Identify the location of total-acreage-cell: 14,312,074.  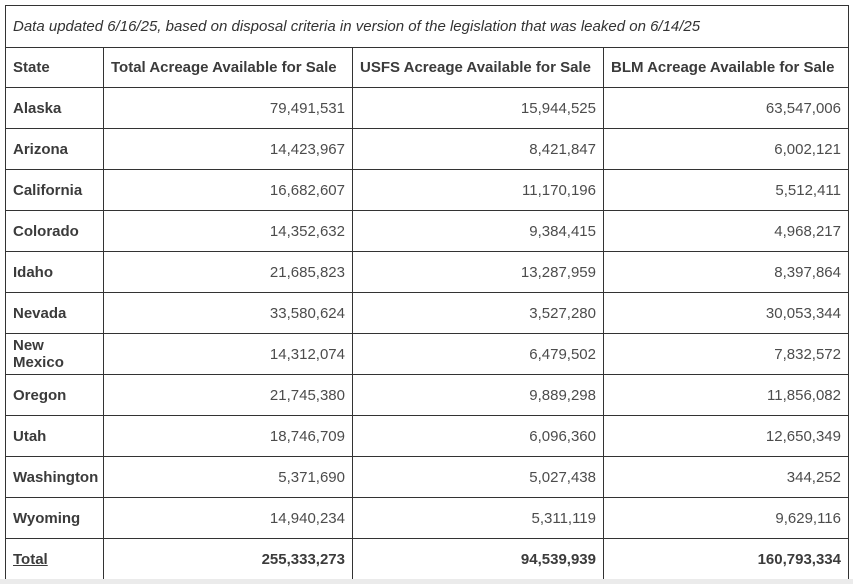
(228, 354).